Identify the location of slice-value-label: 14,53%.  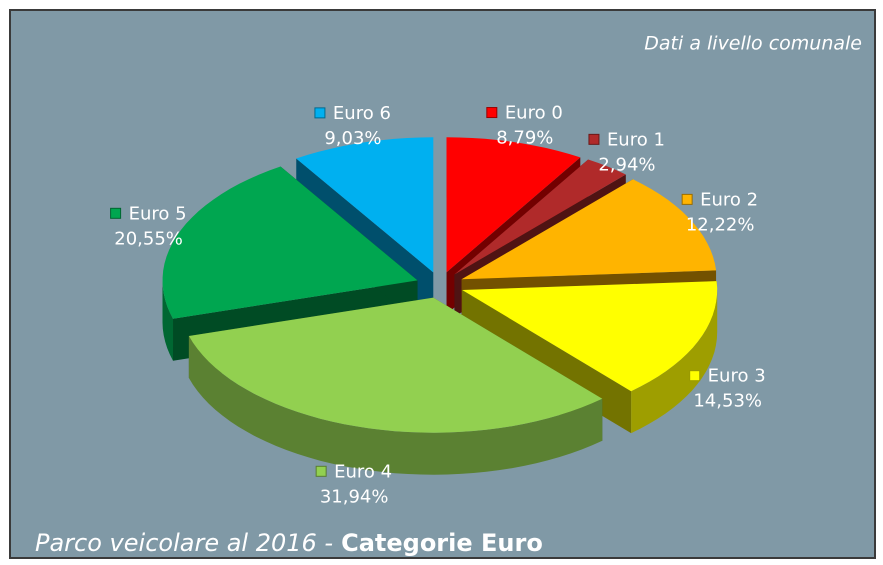
(727, 401).